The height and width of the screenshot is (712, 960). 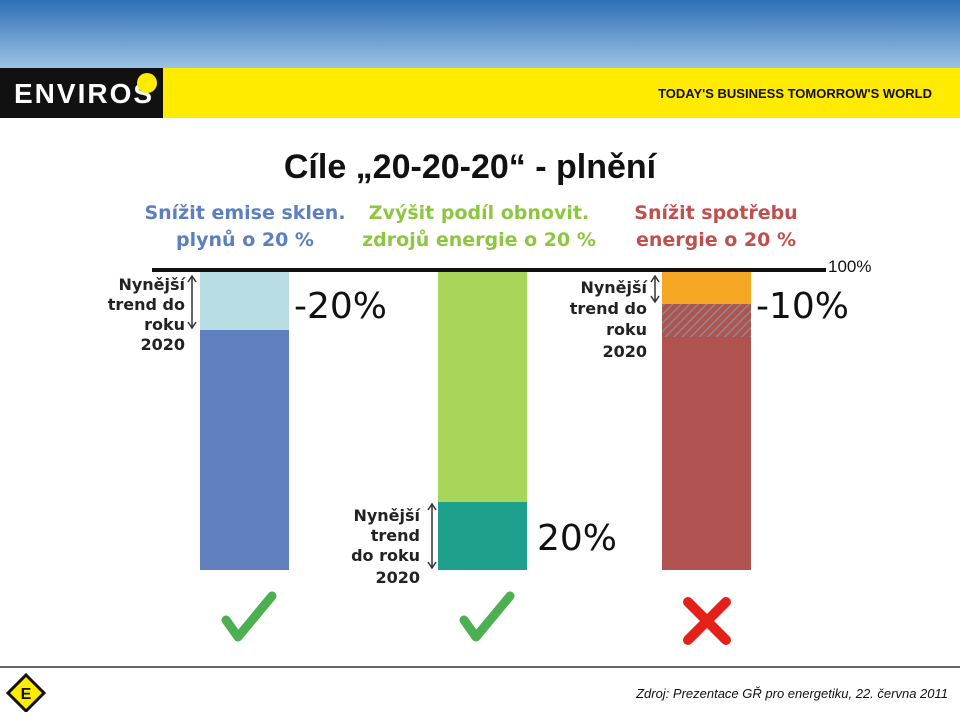 I want to click on goal-heading: plynů o 20 %, so click(x=245, y=239).